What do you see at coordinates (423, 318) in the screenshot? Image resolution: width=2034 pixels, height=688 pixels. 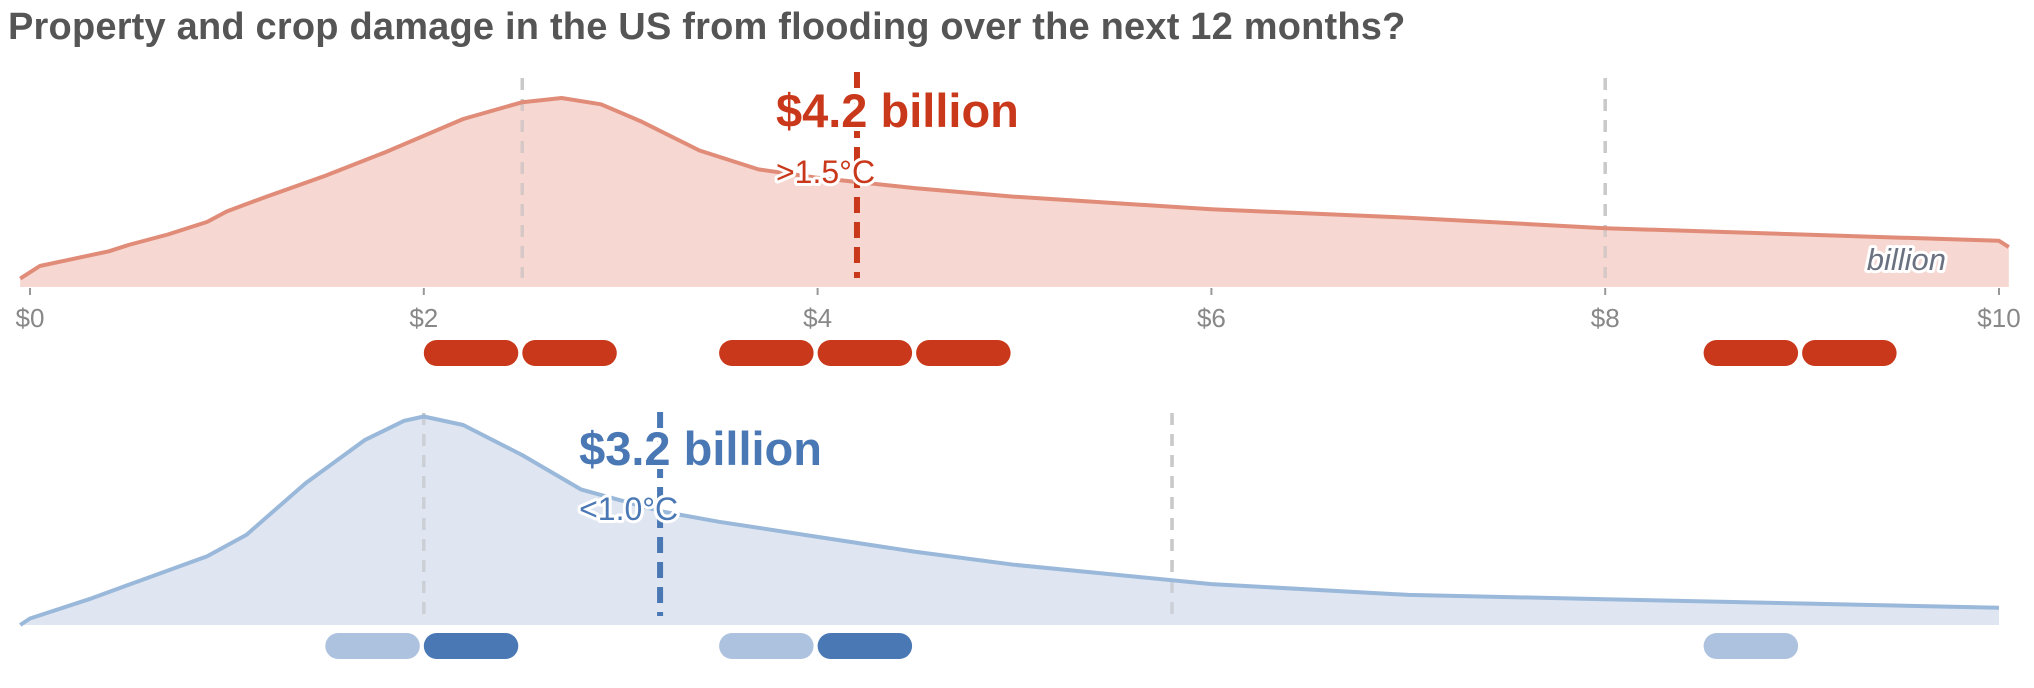 I see `x-tick-label-2: $2` at bounding box center [423, 318].